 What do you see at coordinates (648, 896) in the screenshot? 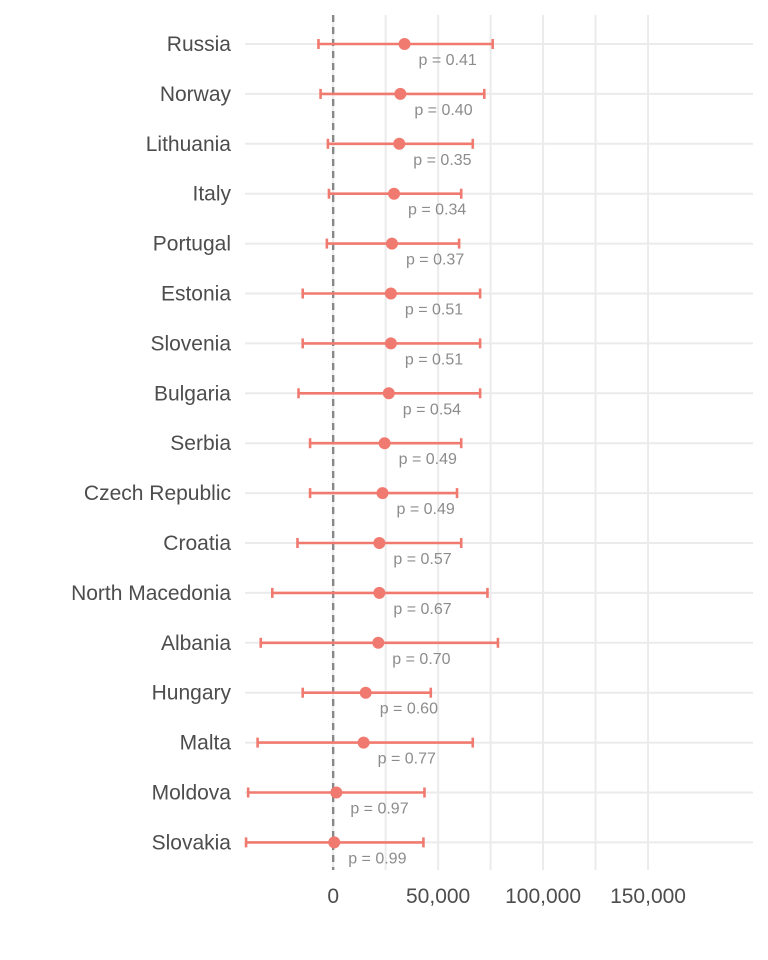
I see `x-tick-label: 150,000` at bounding box center [648, 896].